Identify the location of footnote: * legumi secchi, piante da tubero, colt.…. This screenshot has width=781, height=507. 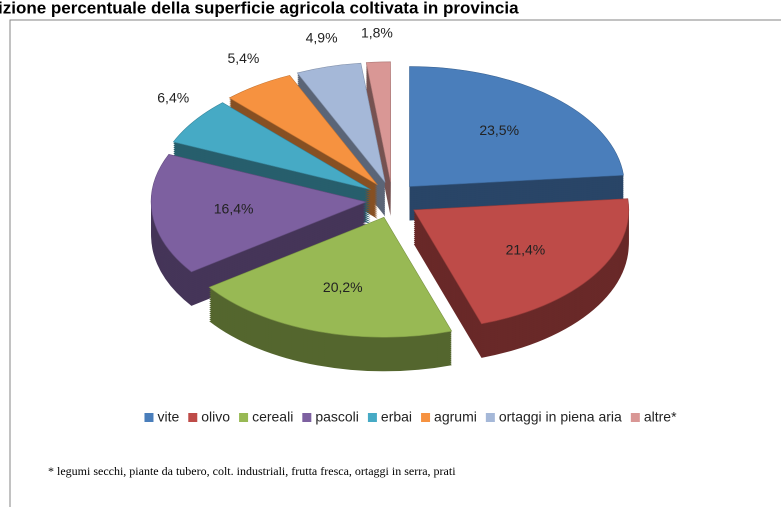
(252, 471).